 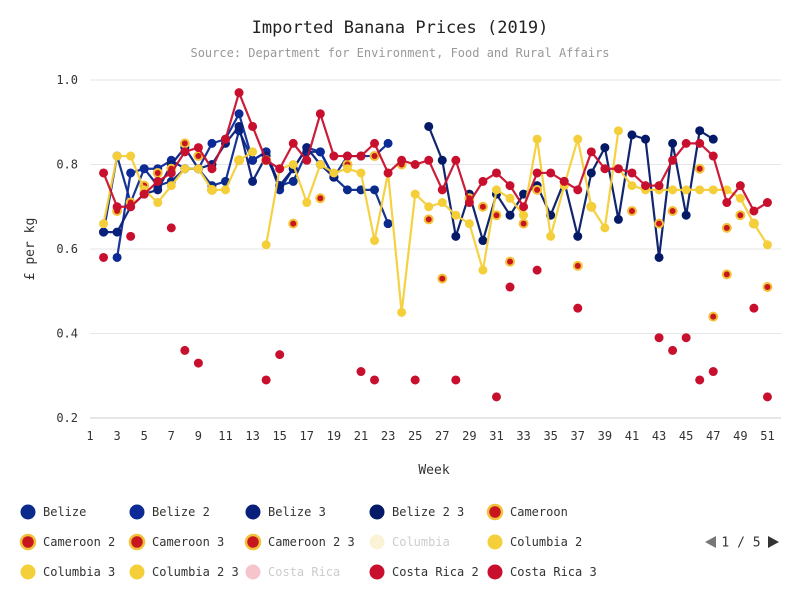 I want to click on legend-item: Columbia 2, so click(x=534, y=542).